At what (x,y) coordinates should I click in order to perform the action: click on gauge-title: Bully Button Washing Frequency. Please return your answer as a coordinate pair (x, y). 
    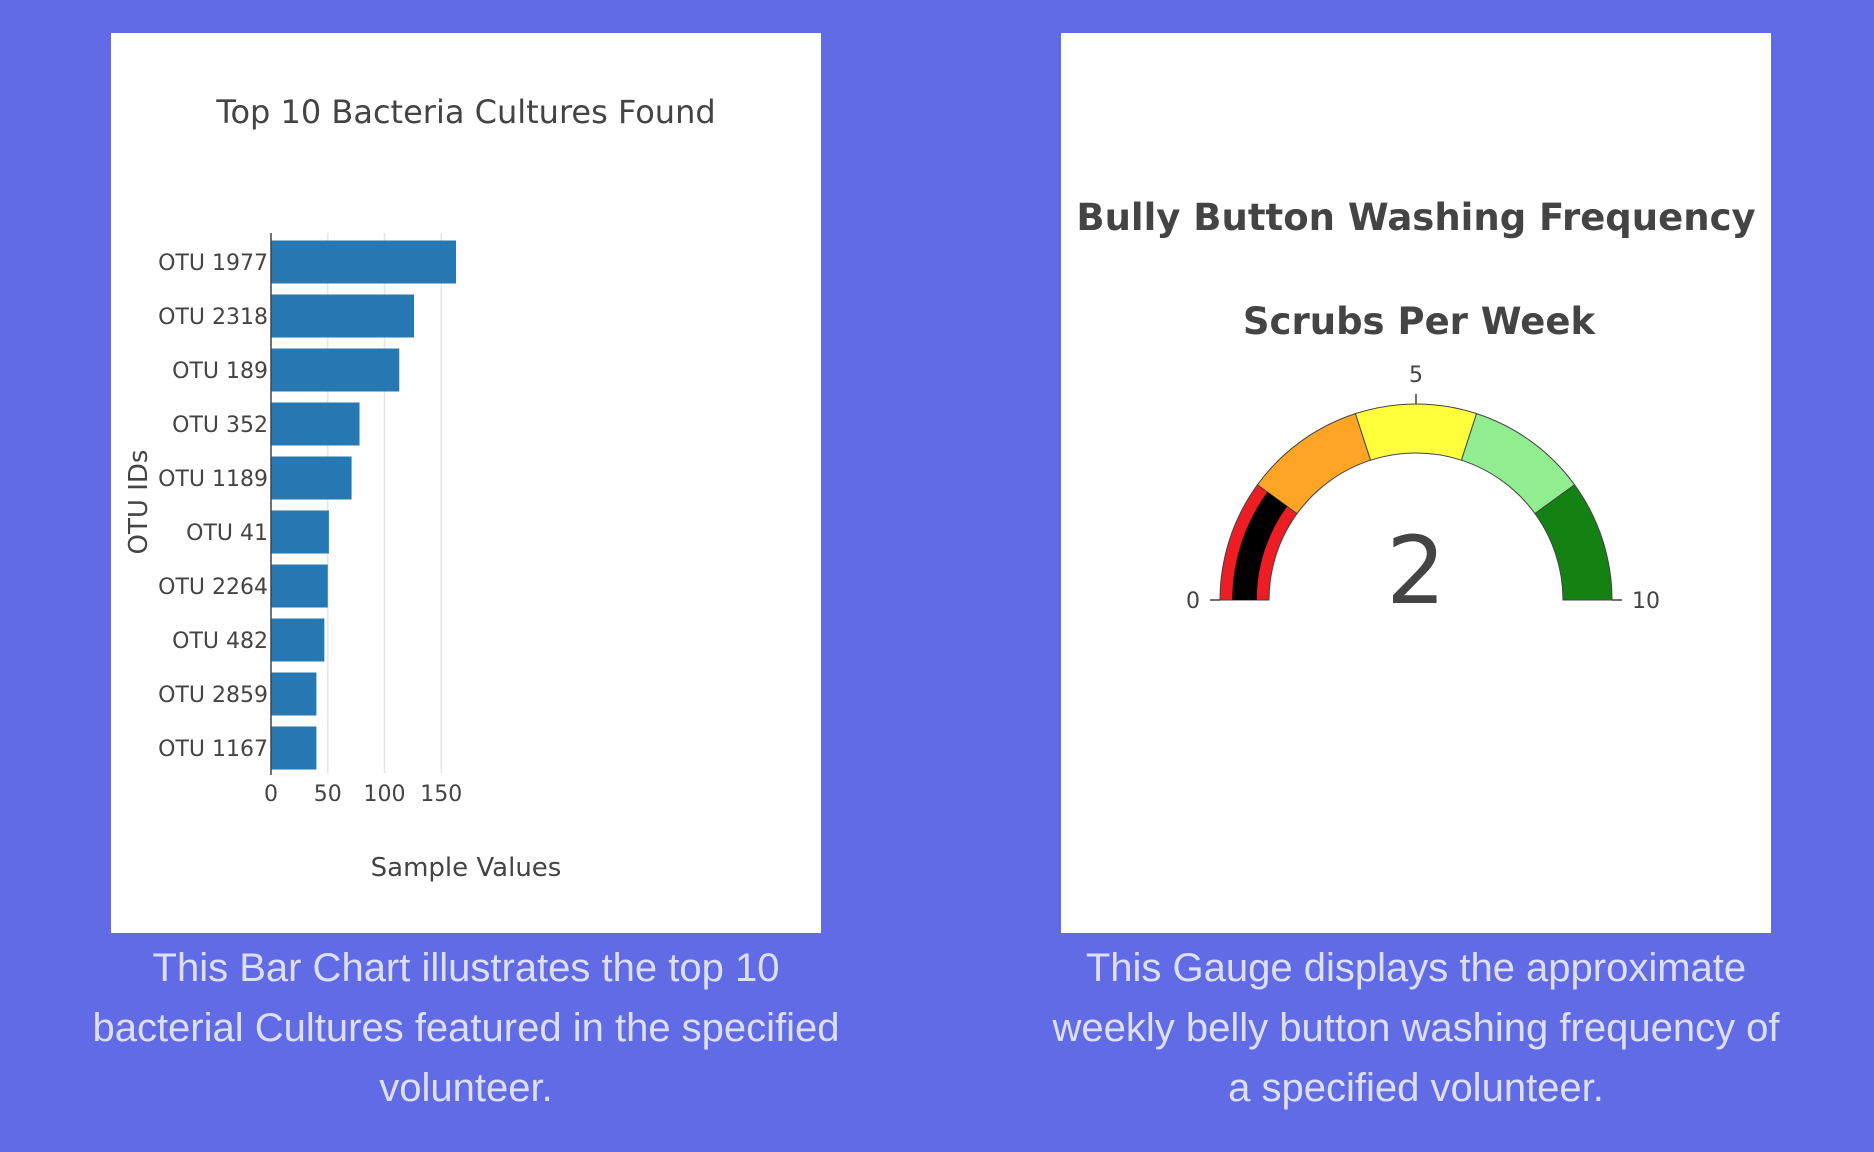
    Looking at the image, I should click on (1415, 217).